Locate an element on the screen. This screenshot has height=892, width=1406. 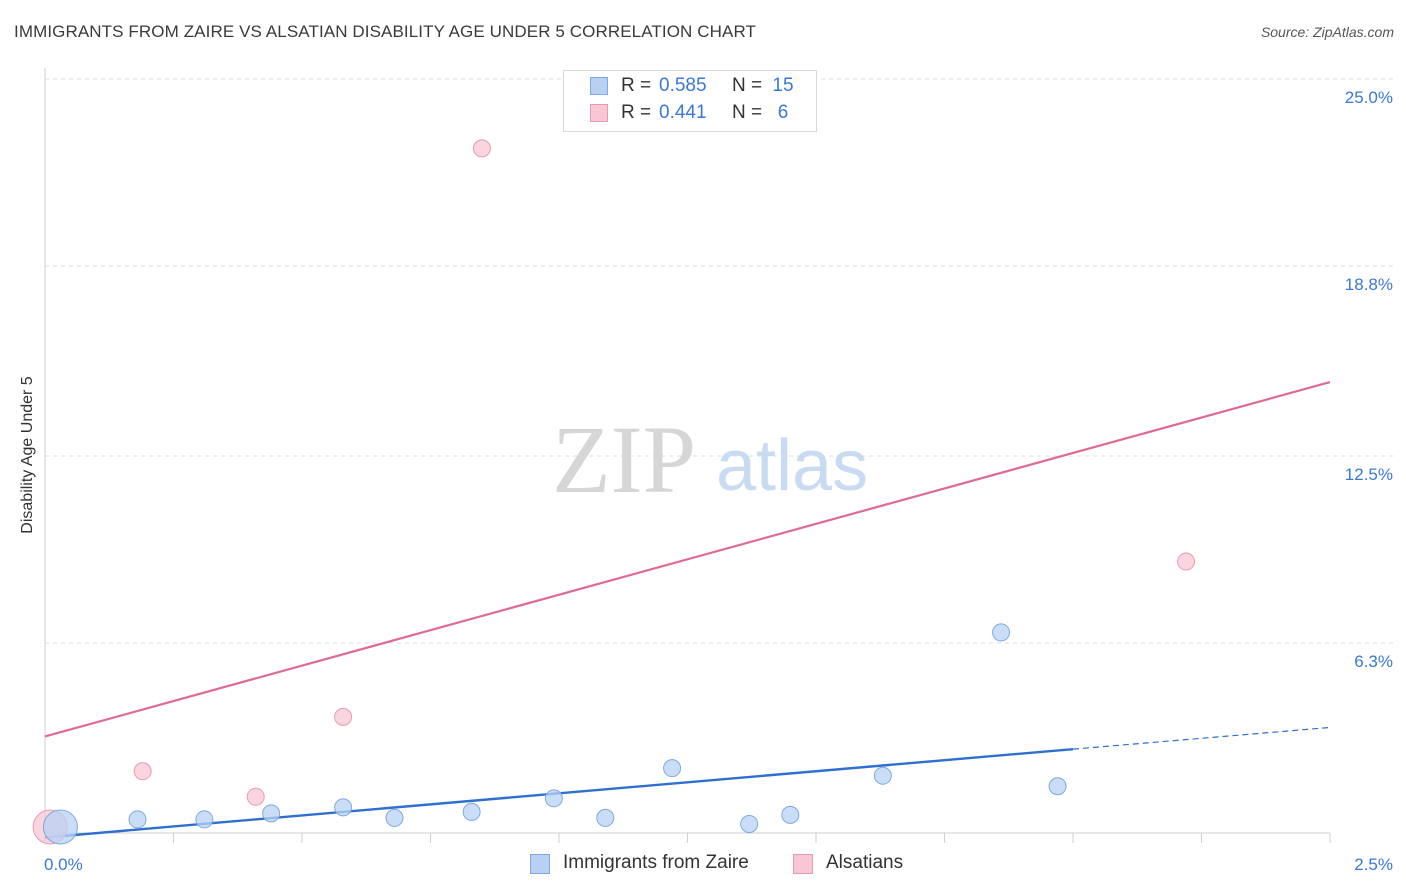
x-tick-label: 2.5% is located at coordinates (1373, 864).